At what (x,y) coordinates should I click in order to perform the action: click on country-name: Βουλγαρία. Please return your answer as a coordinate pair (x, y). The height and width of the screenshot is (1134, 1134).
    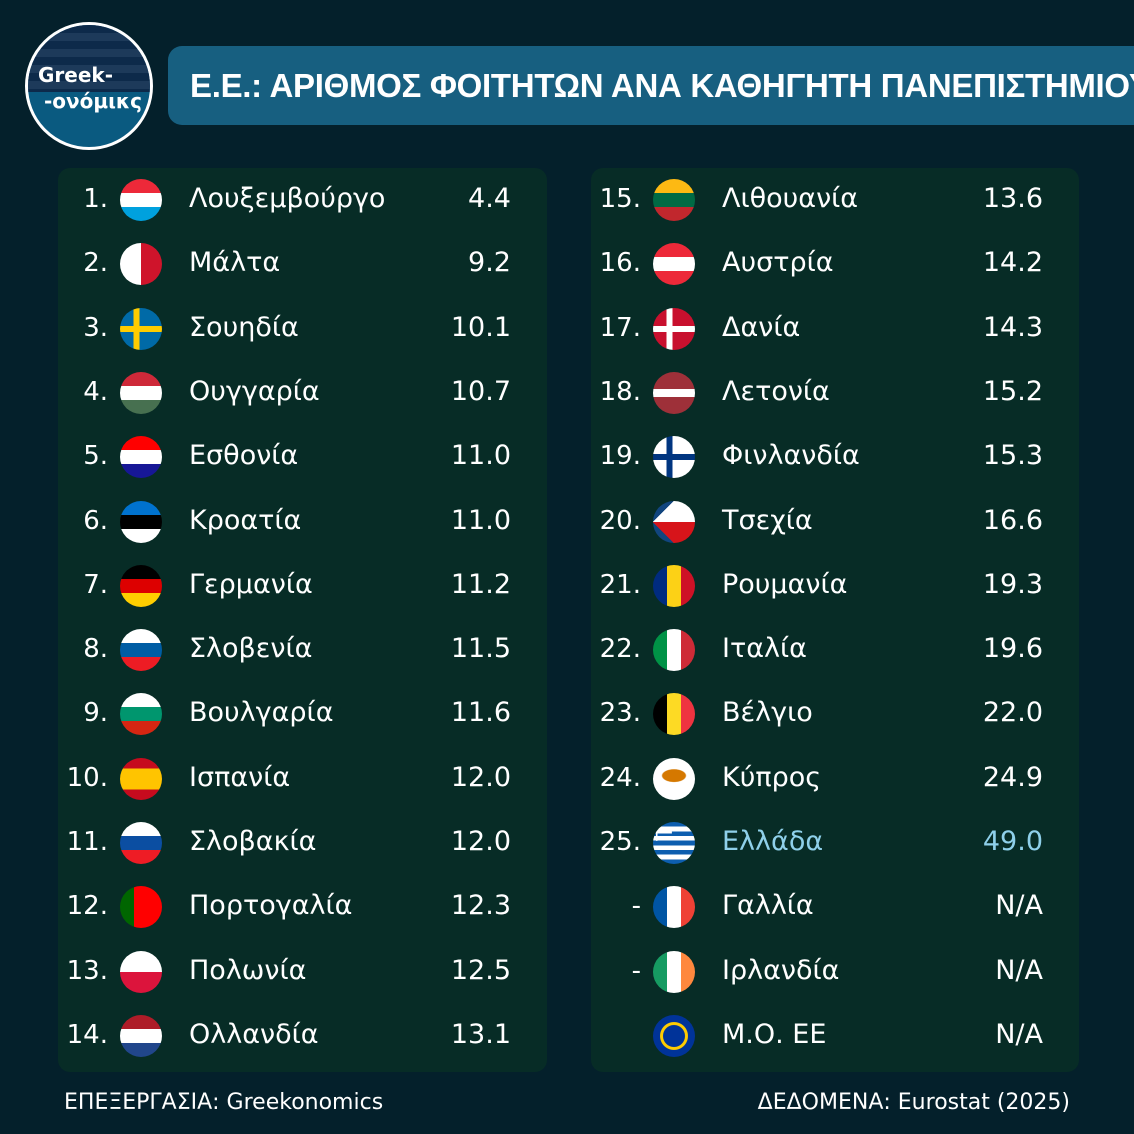
    Looking at the image, I should click on (261, 713).